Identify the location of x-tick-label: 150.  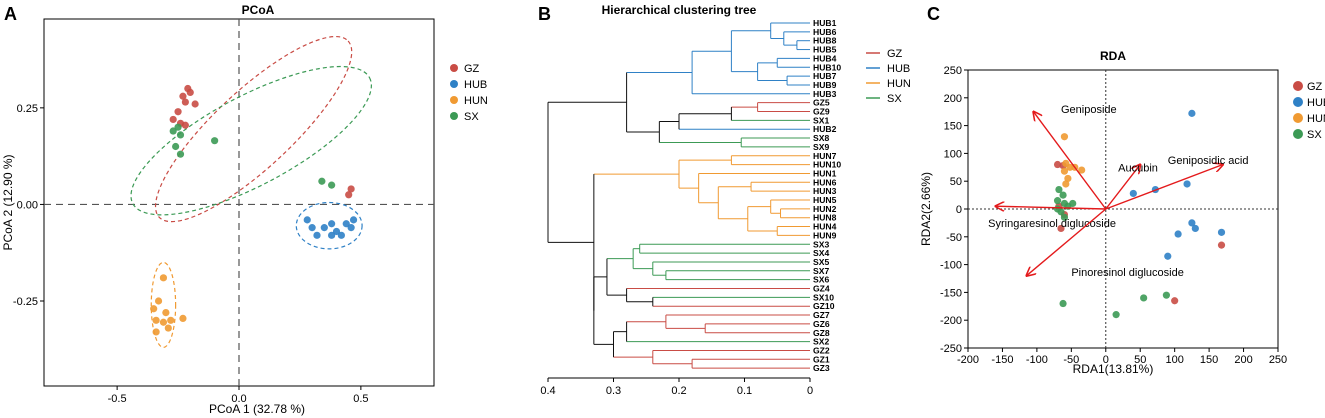
(1209, 360).